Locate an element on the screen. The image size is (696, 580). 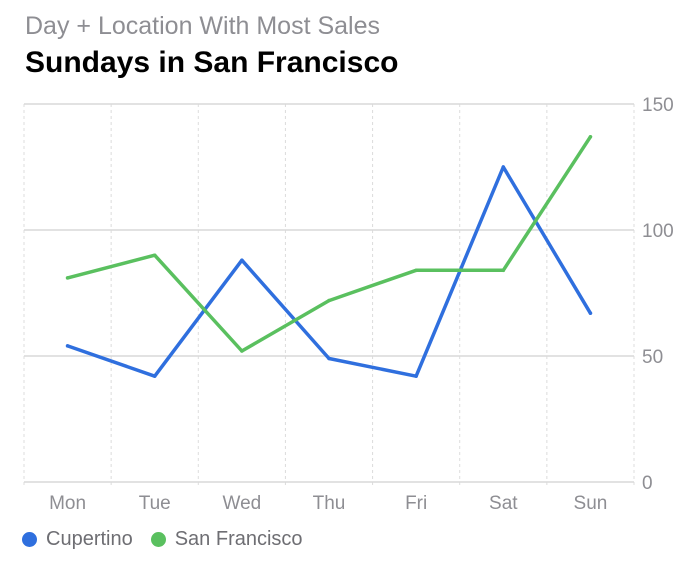
y-tick-label: 50 is located at coordinates (652, 357).